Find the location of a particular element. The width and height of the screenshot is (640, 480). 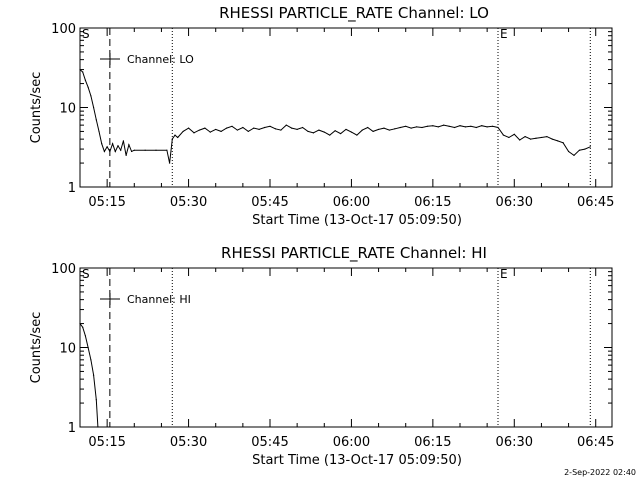

x-tick-label: 05:15 is located at coordinates (106, 202).